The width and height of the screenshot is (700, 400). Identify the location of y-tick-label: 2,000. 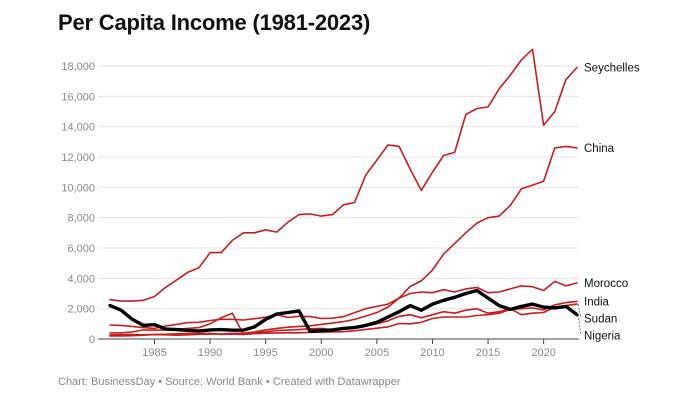
(81, 310).